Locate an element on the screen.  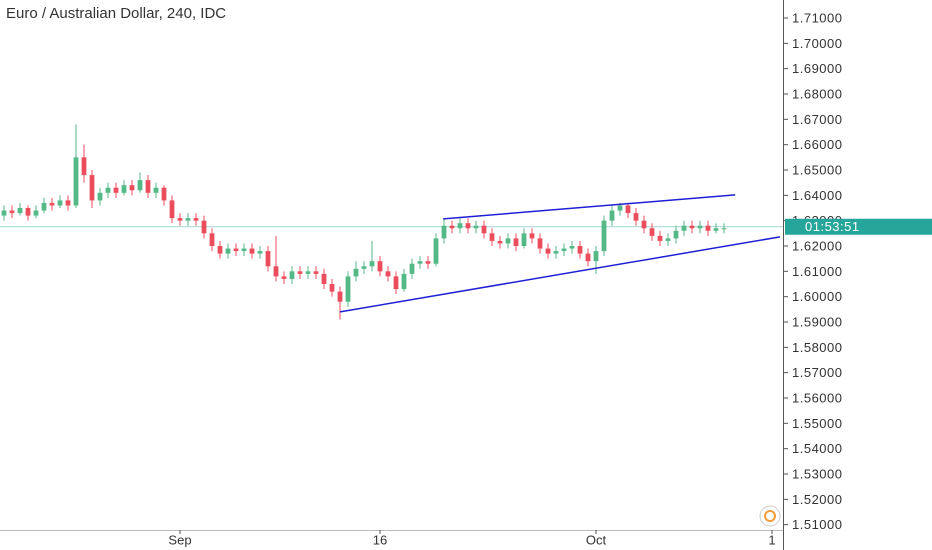
y-tick-label: 1.71000 is located at coordinates (817, 17).